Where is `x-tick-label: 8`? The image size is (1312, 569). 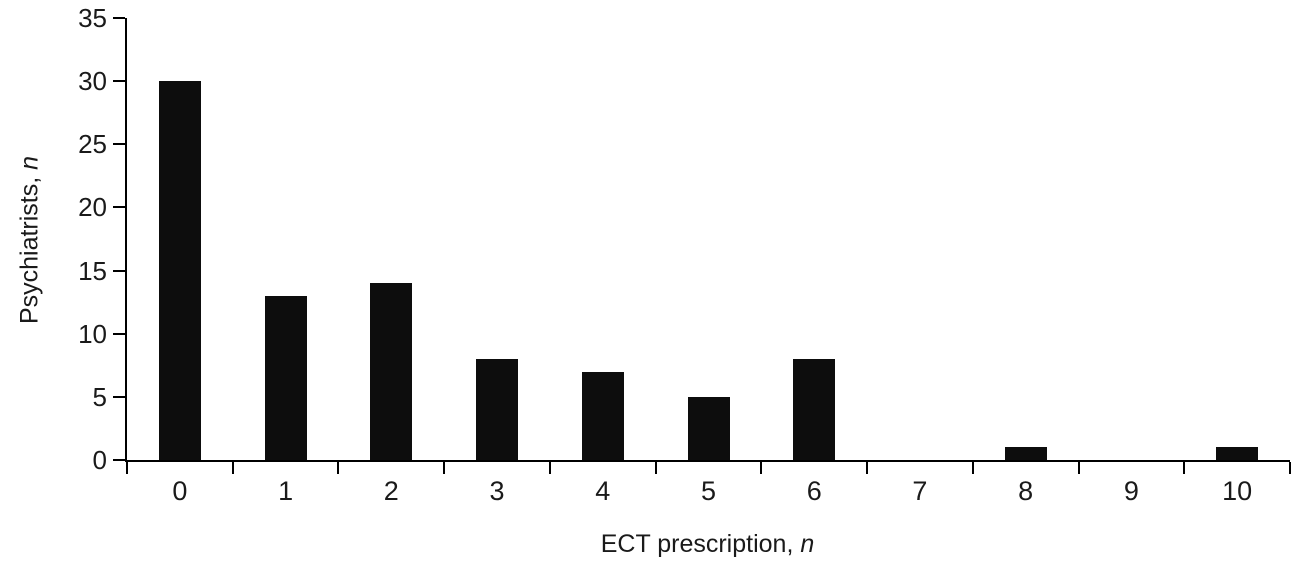 x-tick-label: 8 is located at coordinates (1026, 491).